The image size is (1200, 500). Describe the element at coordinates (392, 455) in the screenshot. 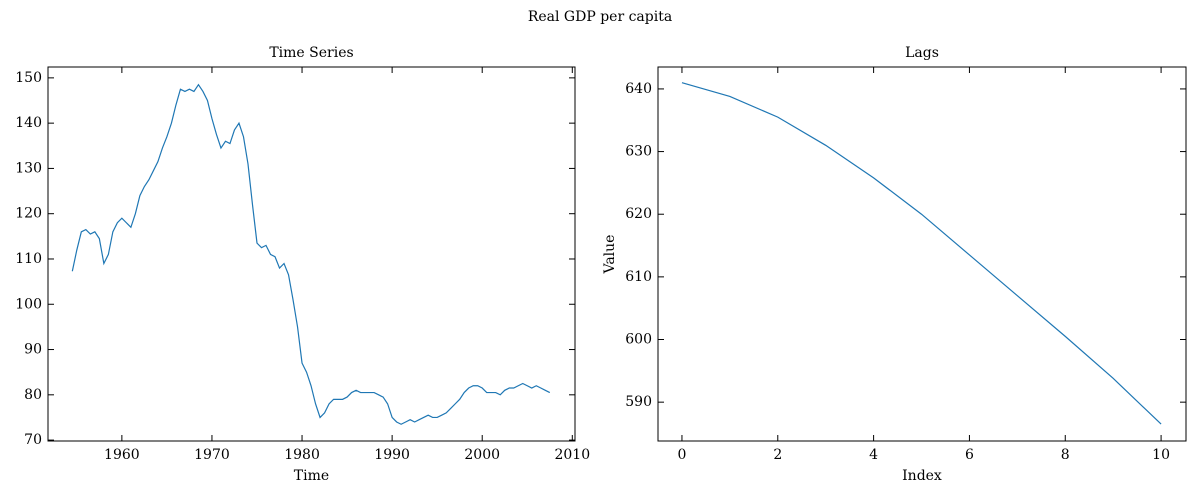

I see `x-tick-label: 1990` at that location.